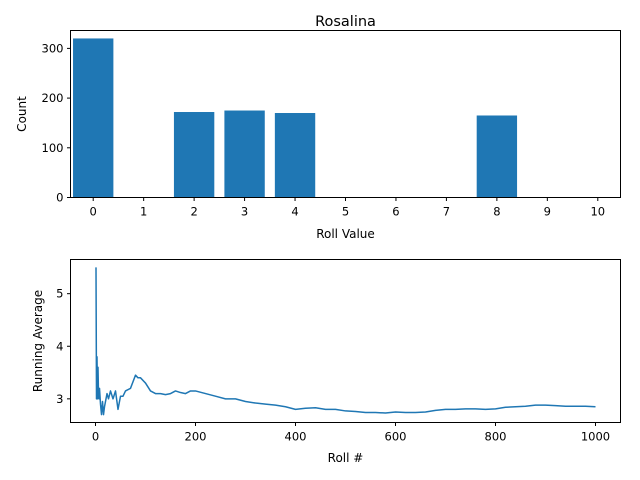  I want to click on bar-x-axis: 0 1 2 3 4 5 6 7 8 9 10, so click(347, 208).